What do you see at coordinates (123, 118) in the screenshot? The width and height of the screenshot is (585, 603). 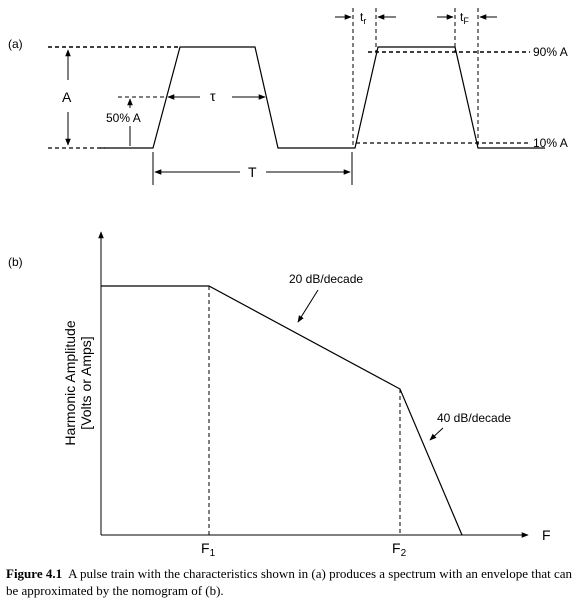 I see `half-amplitude-label: 50% A` at bounding box center [123, 118].